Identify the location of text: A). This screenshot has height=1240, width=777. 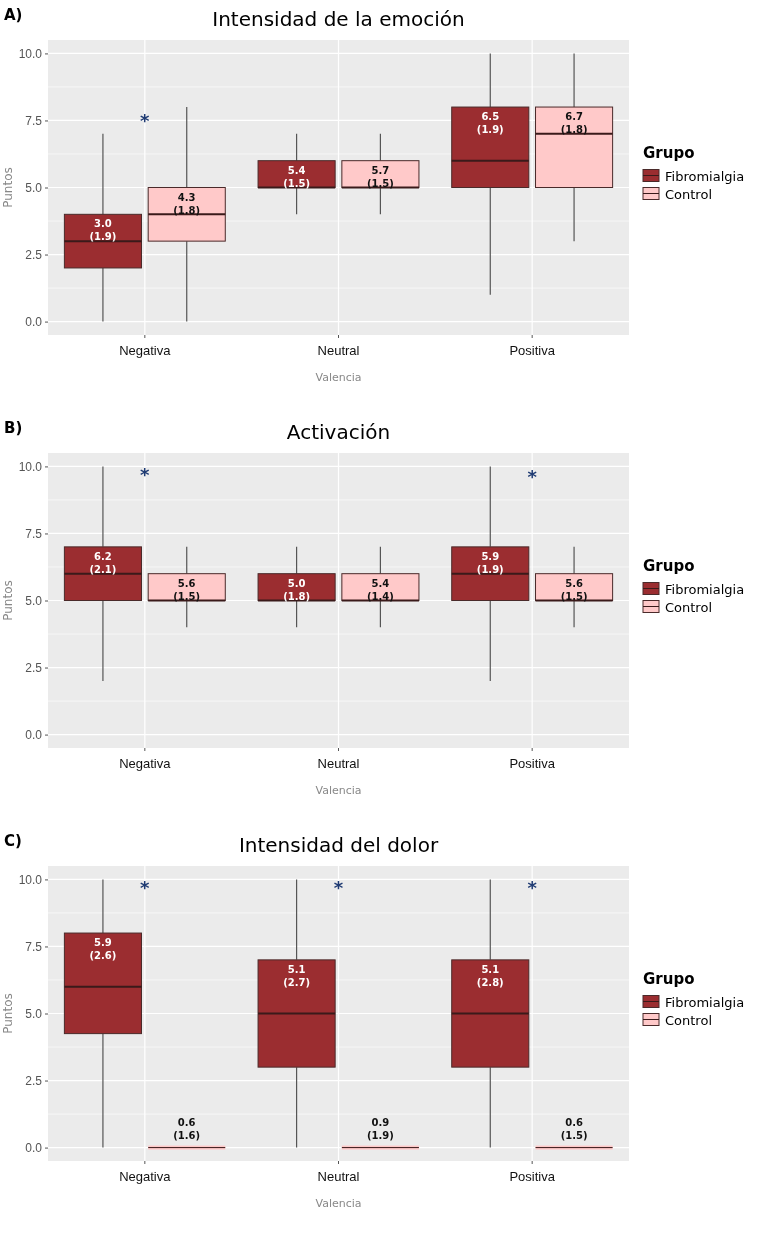
(13, 15).